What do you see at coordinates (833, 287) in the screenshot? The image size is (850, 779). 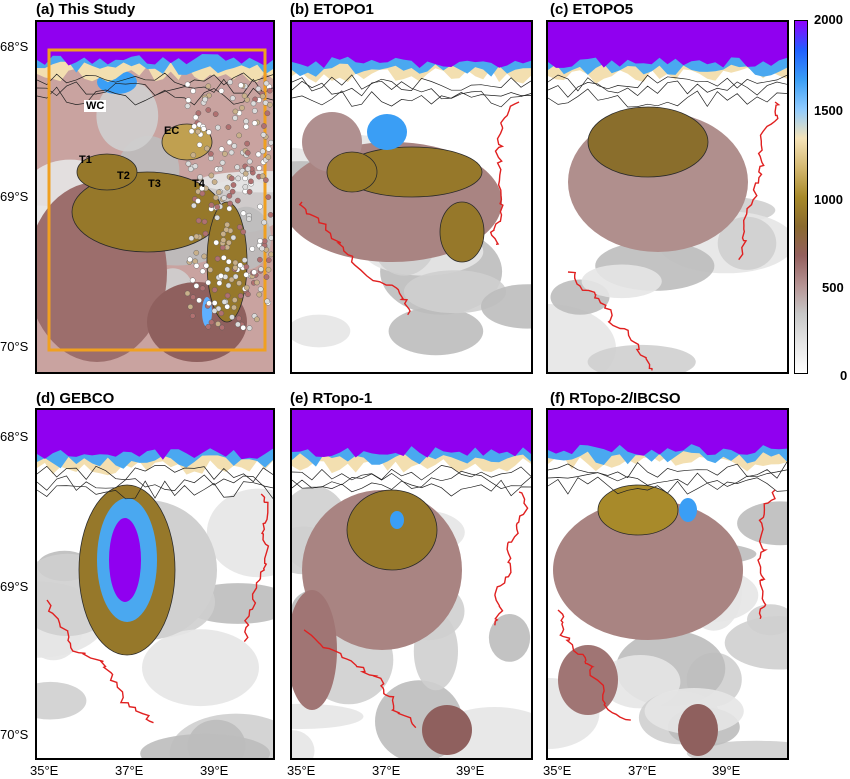 I see `colorbar-tick-500: 500` at bounding box center [833, 287].